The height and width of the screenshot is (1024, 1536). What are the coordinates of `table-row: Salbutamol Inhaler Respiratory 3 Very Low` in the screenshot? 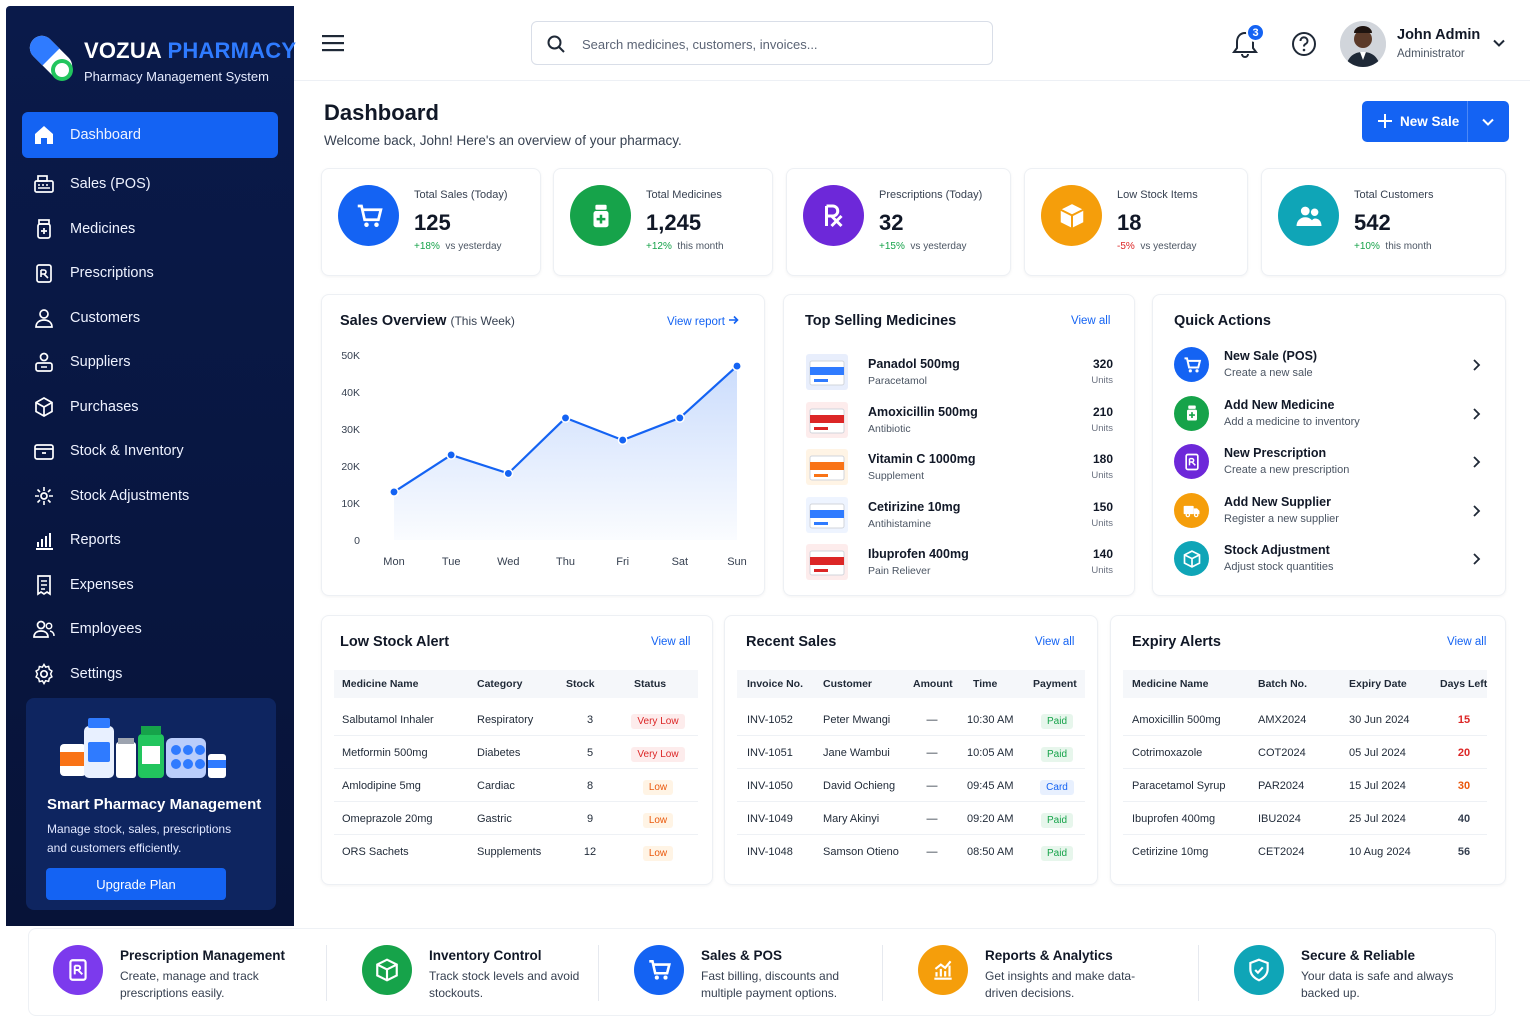 It's located at (516, 720).